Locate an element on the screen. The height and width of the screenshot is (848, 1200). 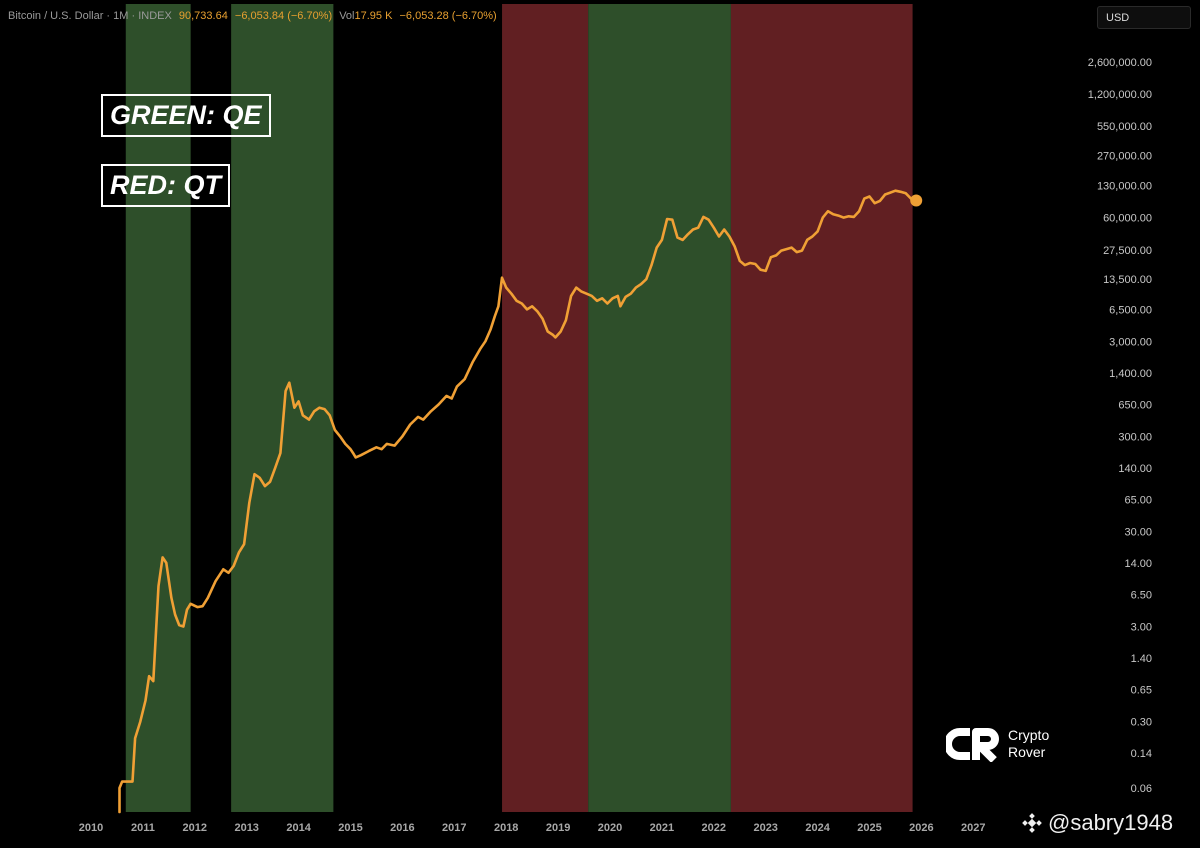
currency-selector: USD is located at coordinates (1144, 17).